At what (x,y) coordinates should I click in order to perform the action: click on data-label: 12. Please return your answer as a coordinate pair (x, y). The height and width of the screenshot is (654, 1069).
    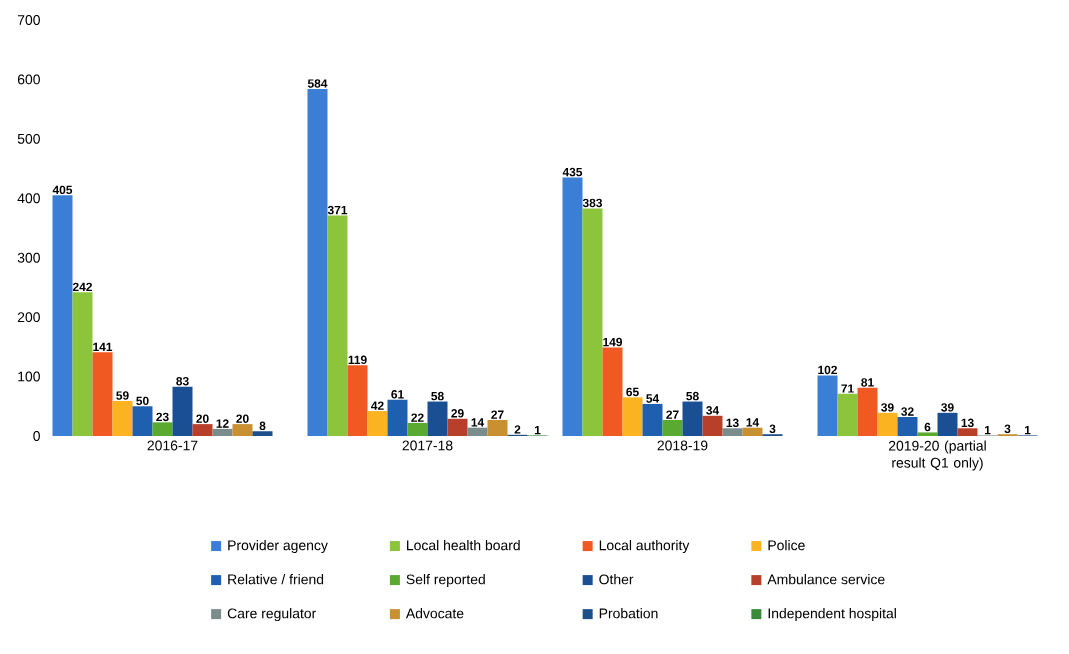
    Looking at the image, I should click on (222, 423).